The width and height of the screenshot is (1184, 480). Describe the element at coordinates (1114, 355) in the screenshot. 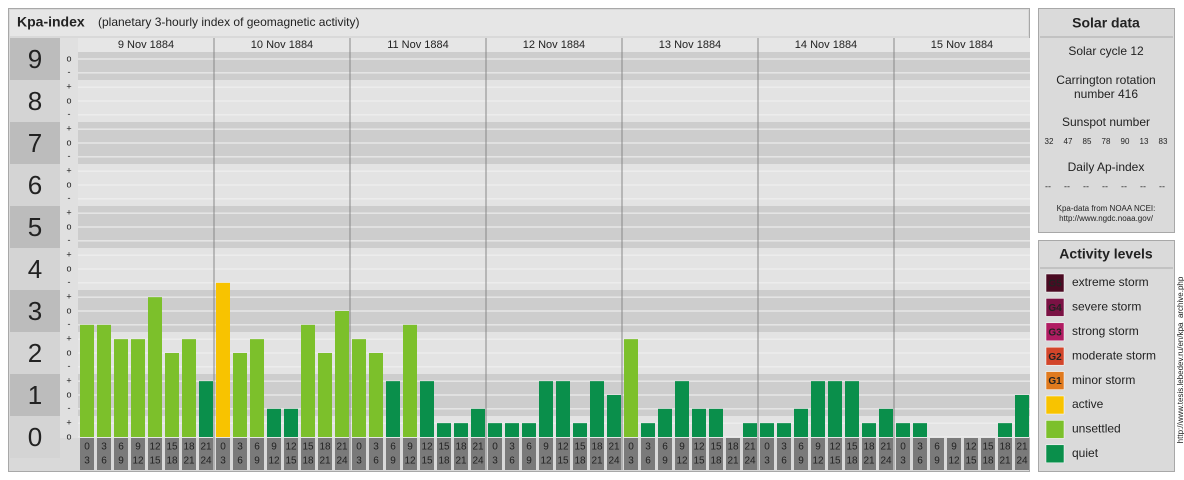

I see `legend-label: moderate storm` at that location.